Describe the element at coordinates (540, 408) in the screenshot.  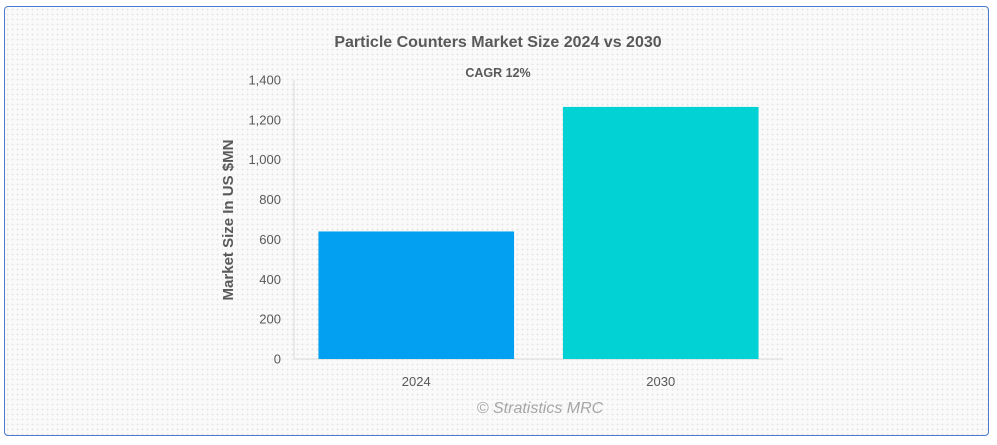
I see `watermark-text: © Stratistics MRC` at that location.